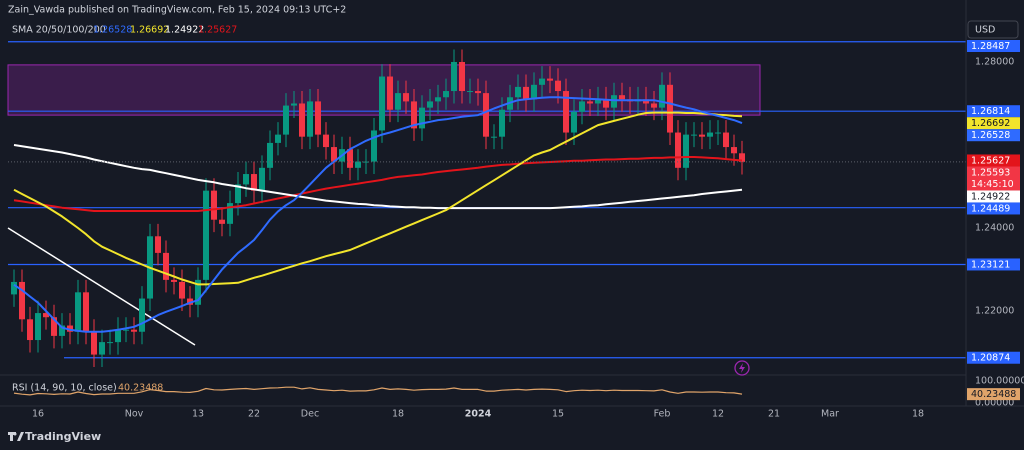  I want to click on price-tag-label: 1.25627, so click(990, 160).